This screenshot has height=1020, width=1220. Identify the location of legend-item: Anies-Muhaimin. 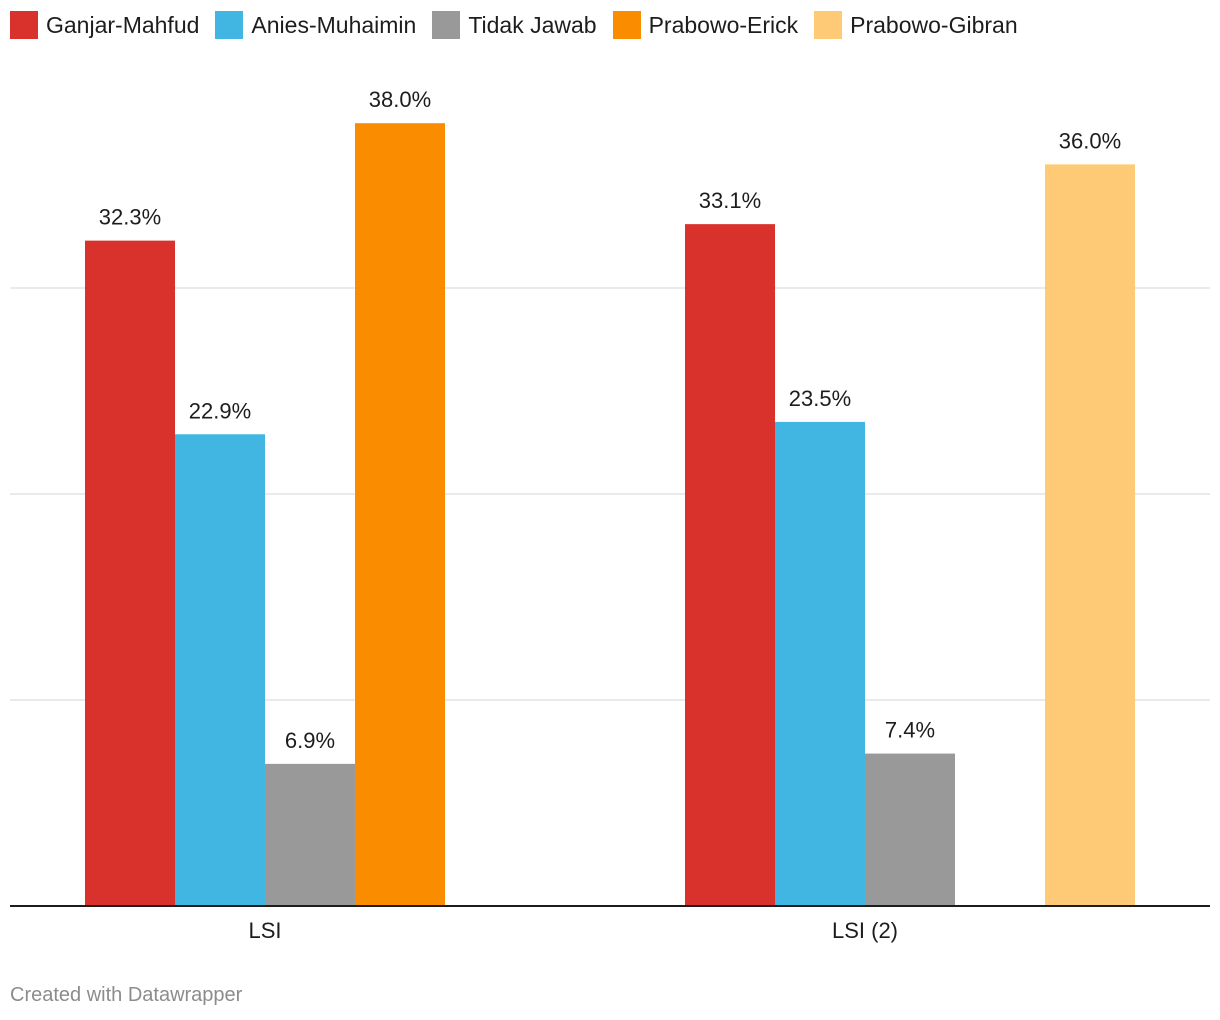
(315, 25).